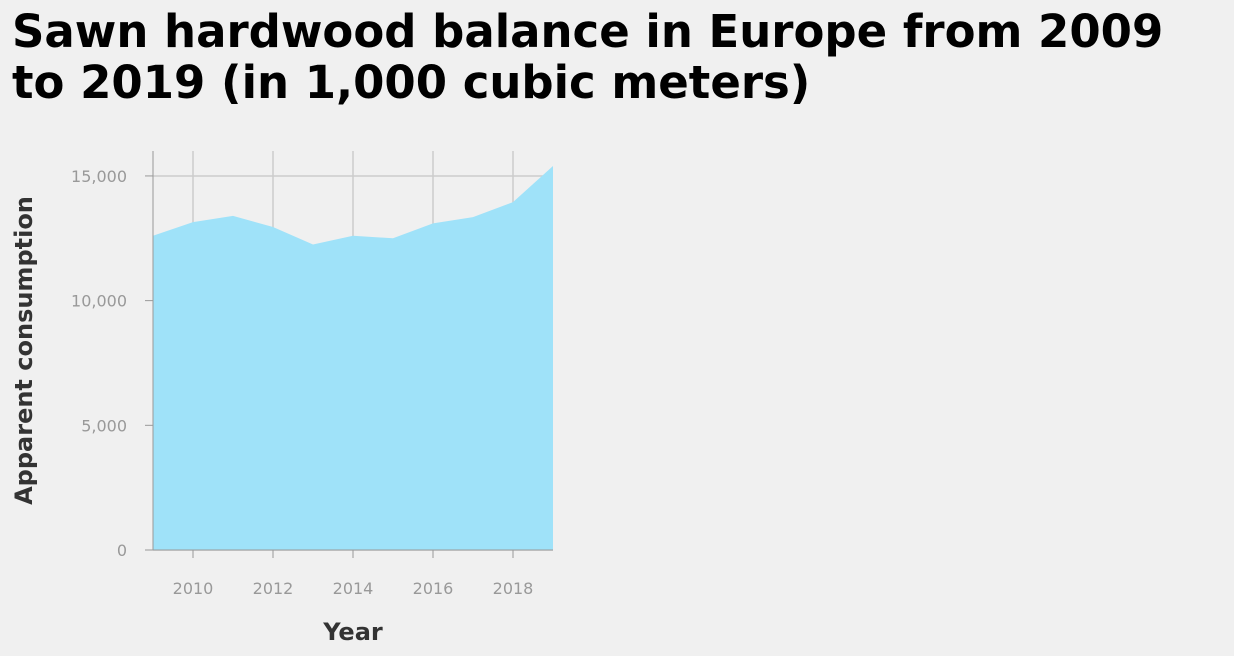  What do you see at coordinates (193, 588) in the screenshot?
I see `x-tick-label: 2010` at bounding box center [193, 588].